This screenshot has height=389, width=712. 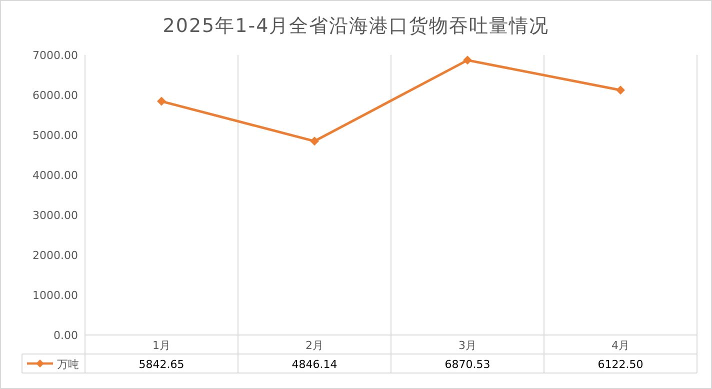 What do you see at coordinates (55, 215) in the screenshot?
I see `y-tick-label: 3000.00` at bounding box center [55, 215].